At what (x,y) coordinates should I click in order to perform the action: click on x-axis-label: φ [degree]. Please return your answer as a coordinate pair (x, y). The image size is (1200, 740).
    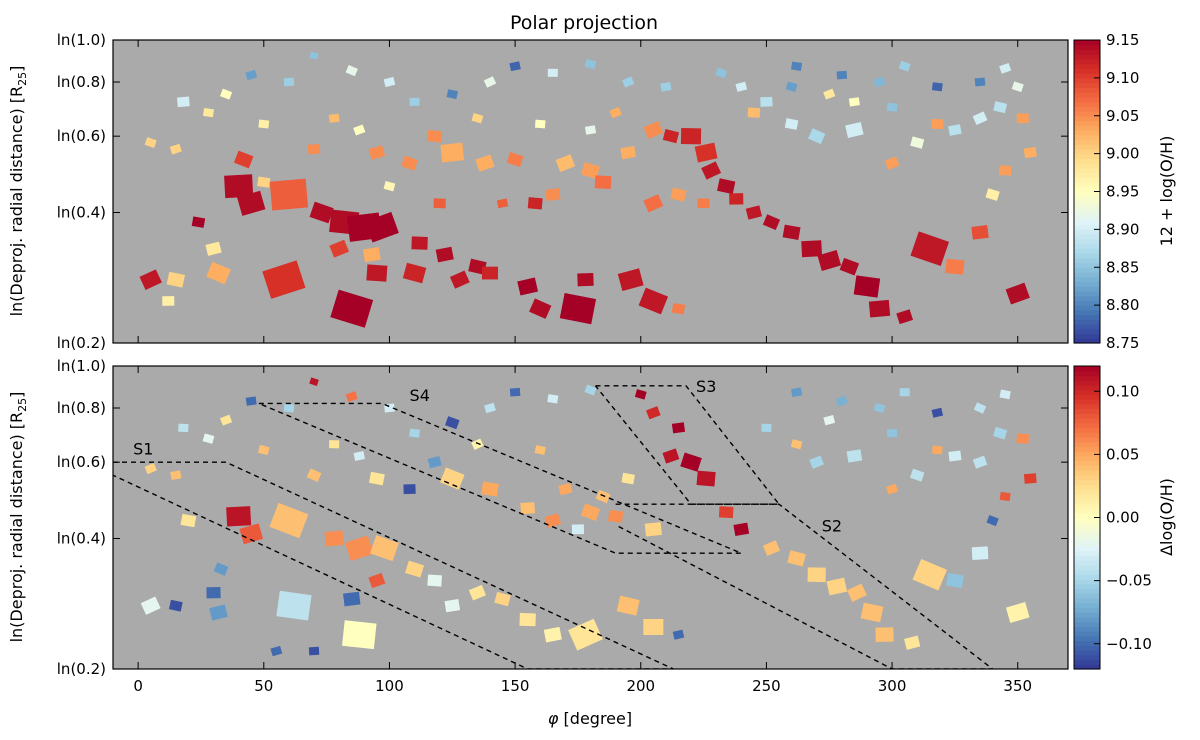
    Looking at the image, I should click on (590, 718).